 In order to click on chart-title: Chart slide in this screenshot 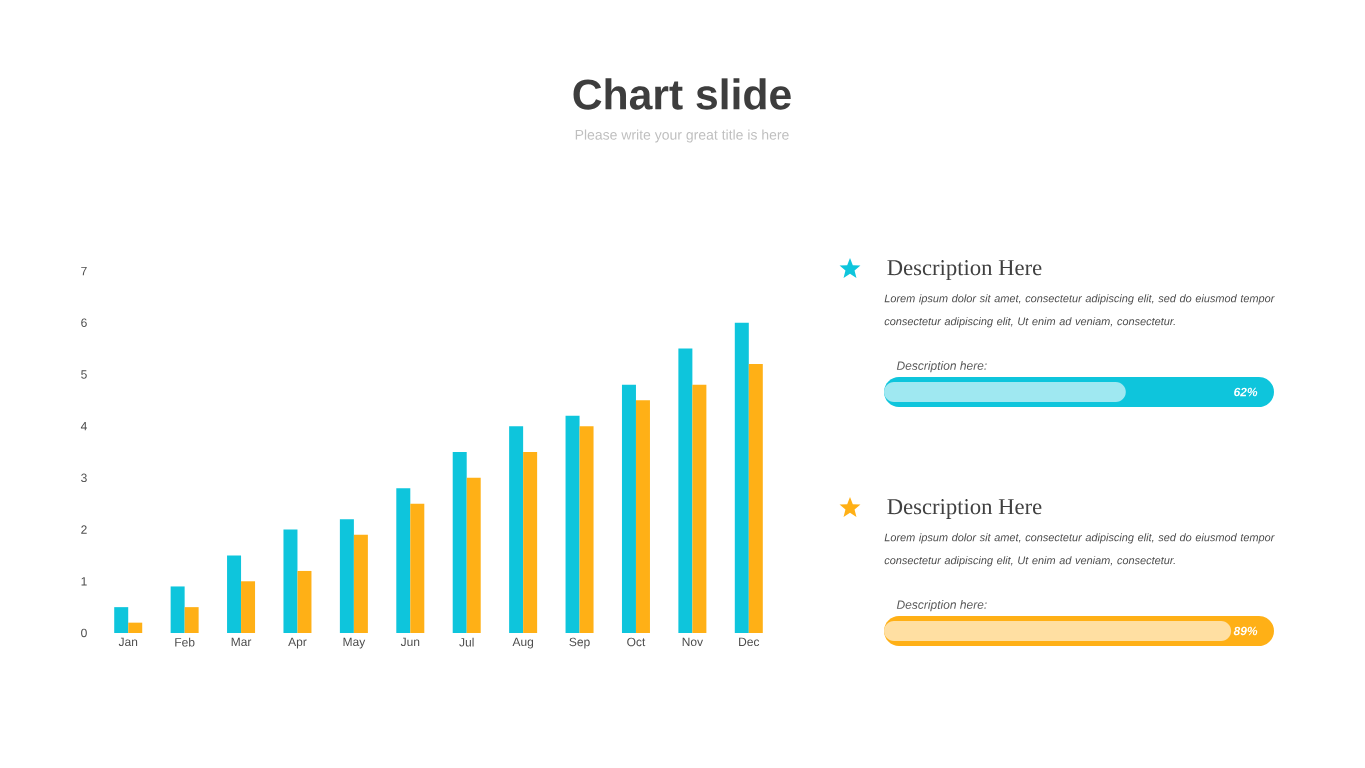, I will do `click(682, 94)`.